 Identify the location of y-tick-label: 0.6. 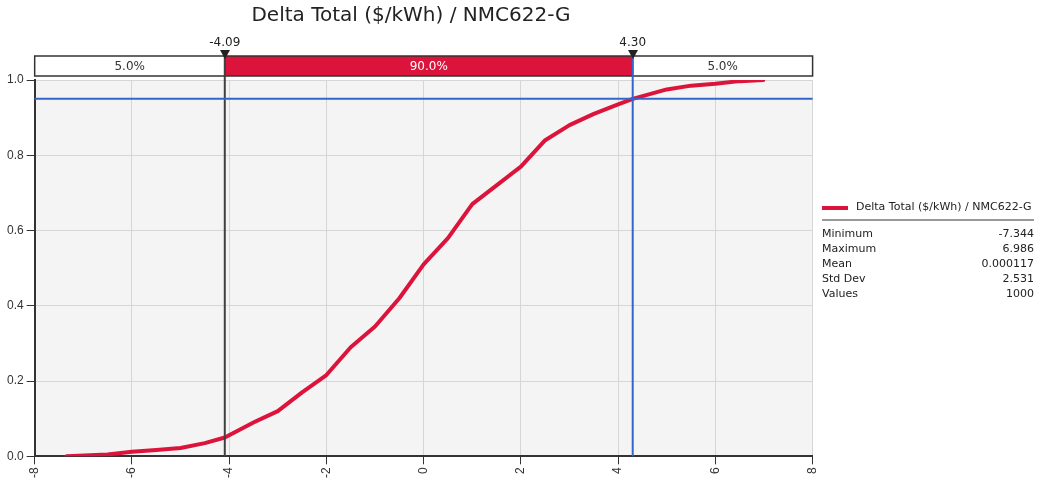
(15, 229).